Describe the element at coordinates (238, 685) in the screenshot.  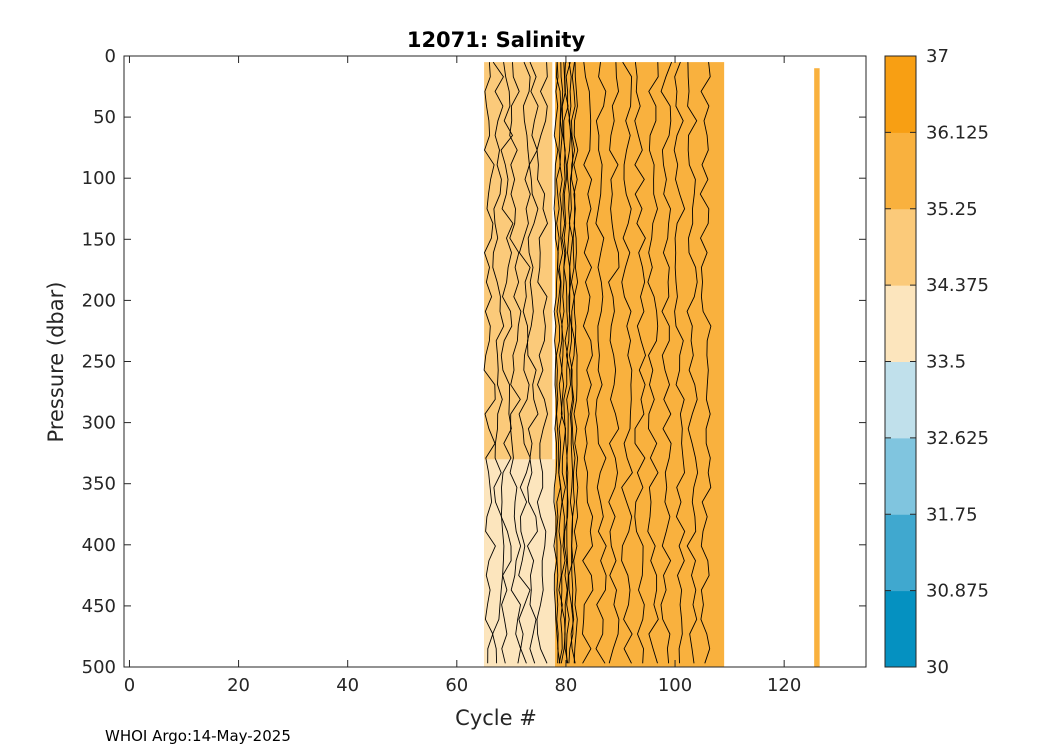
I see `x-tick-label: 20` at that location.